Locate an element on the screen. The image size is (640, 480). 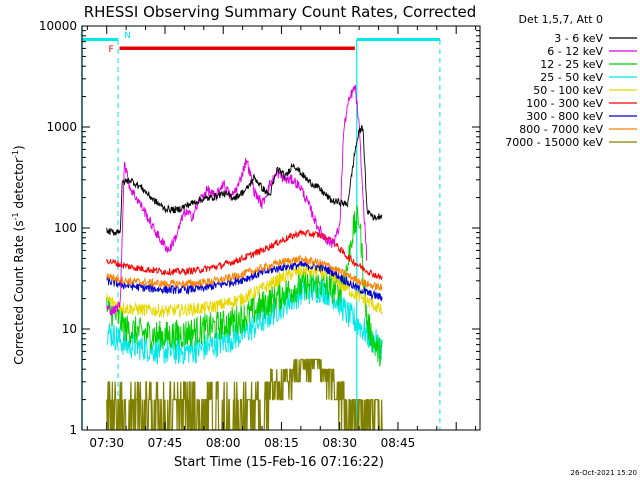
x-tick-label: 08:45 is located at coordinates (398, 443).